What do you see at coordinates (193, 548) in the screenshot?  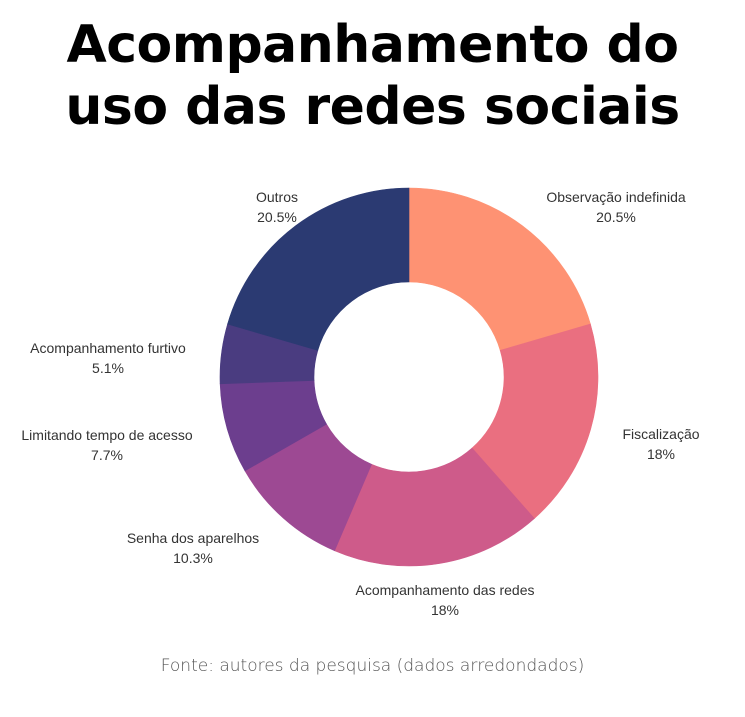 I see `slice-label-senha-dos-aparelhos: Senha dos aparelhos 10.3%` at bounding box center [193, 548].